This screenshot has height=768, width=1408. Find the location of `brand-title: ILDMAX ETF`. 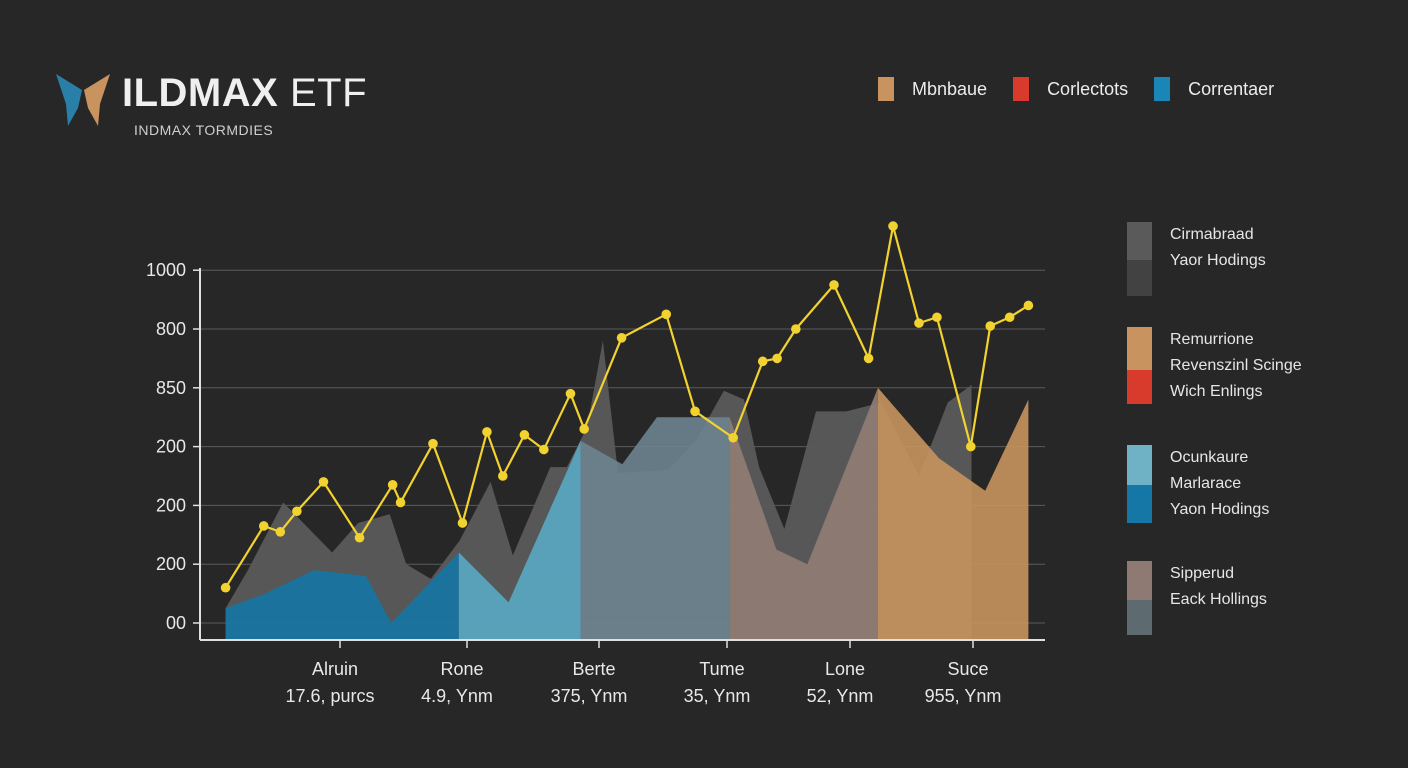

brand-title: ILDMAX ETF is located at coordinates (244, 93).